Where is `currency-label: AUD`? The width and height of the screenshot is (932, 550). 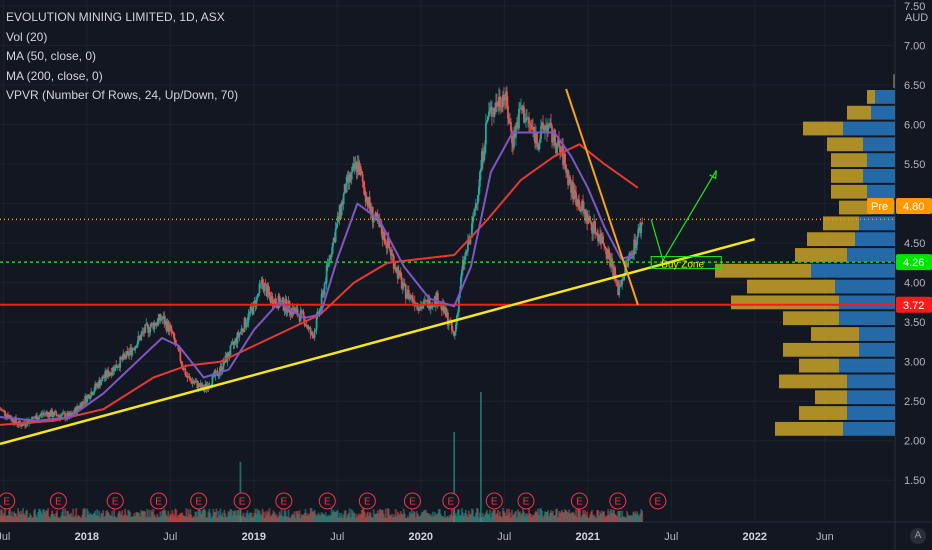
currency-label: AUD is located at coordinates (916, 18).